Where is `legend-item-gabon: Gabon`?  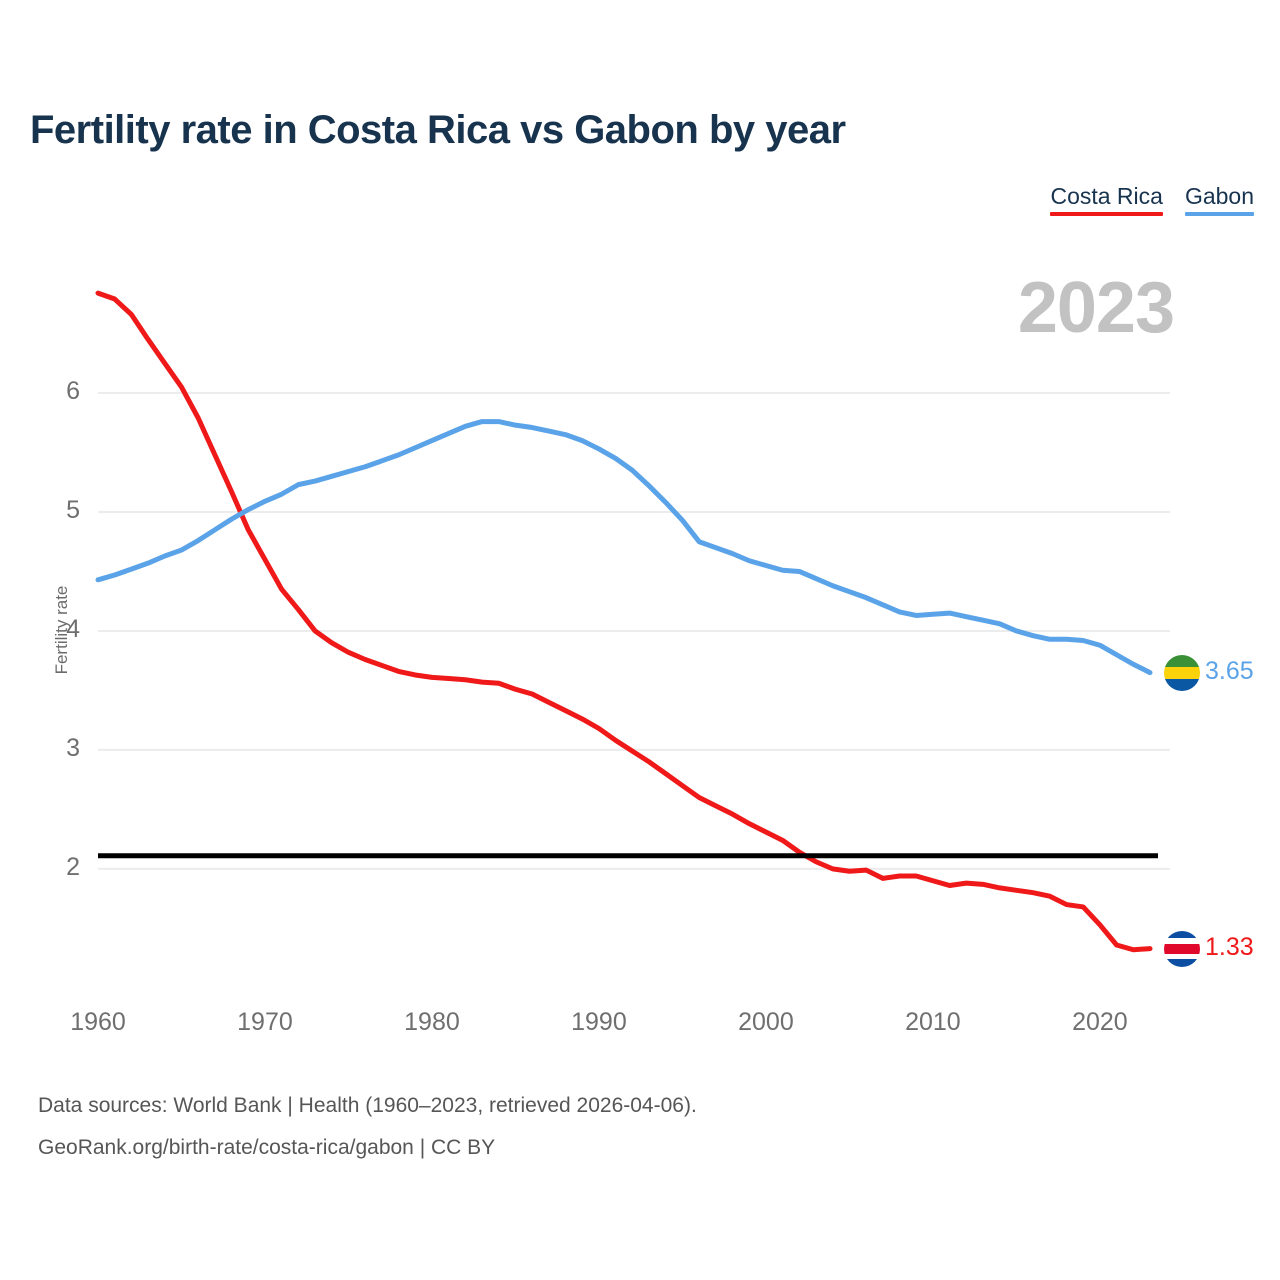
legend-item-gabon: Gabon is located at coordinates (1219, 199).